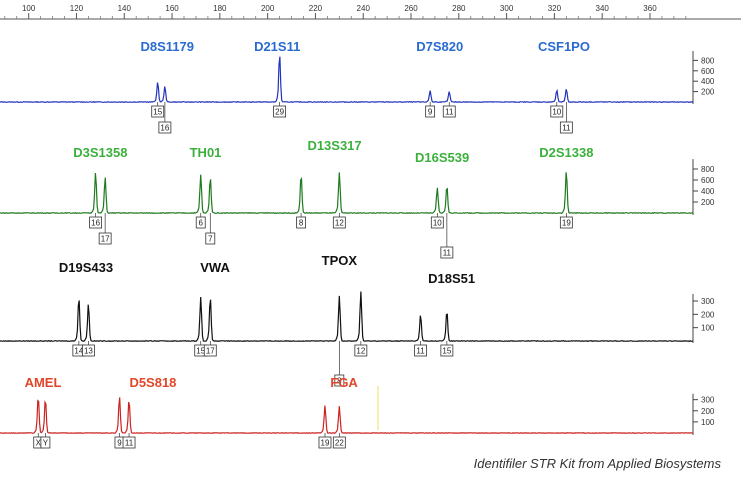 The image size is (741, 485). I want to click on locus-label: D13S317, so click(334, 145).